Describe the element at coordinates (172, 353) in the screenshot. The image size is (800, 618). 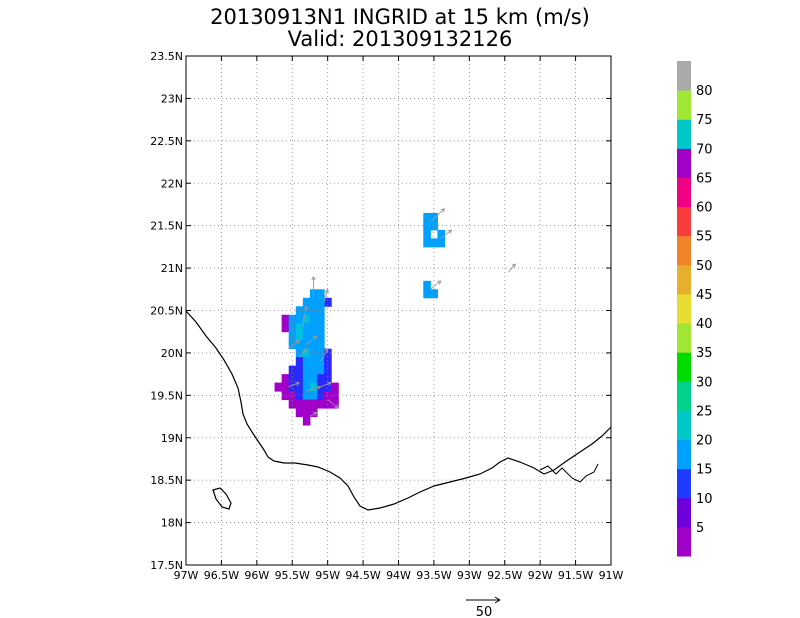
I see `y-tick-label: 20N` at that location.